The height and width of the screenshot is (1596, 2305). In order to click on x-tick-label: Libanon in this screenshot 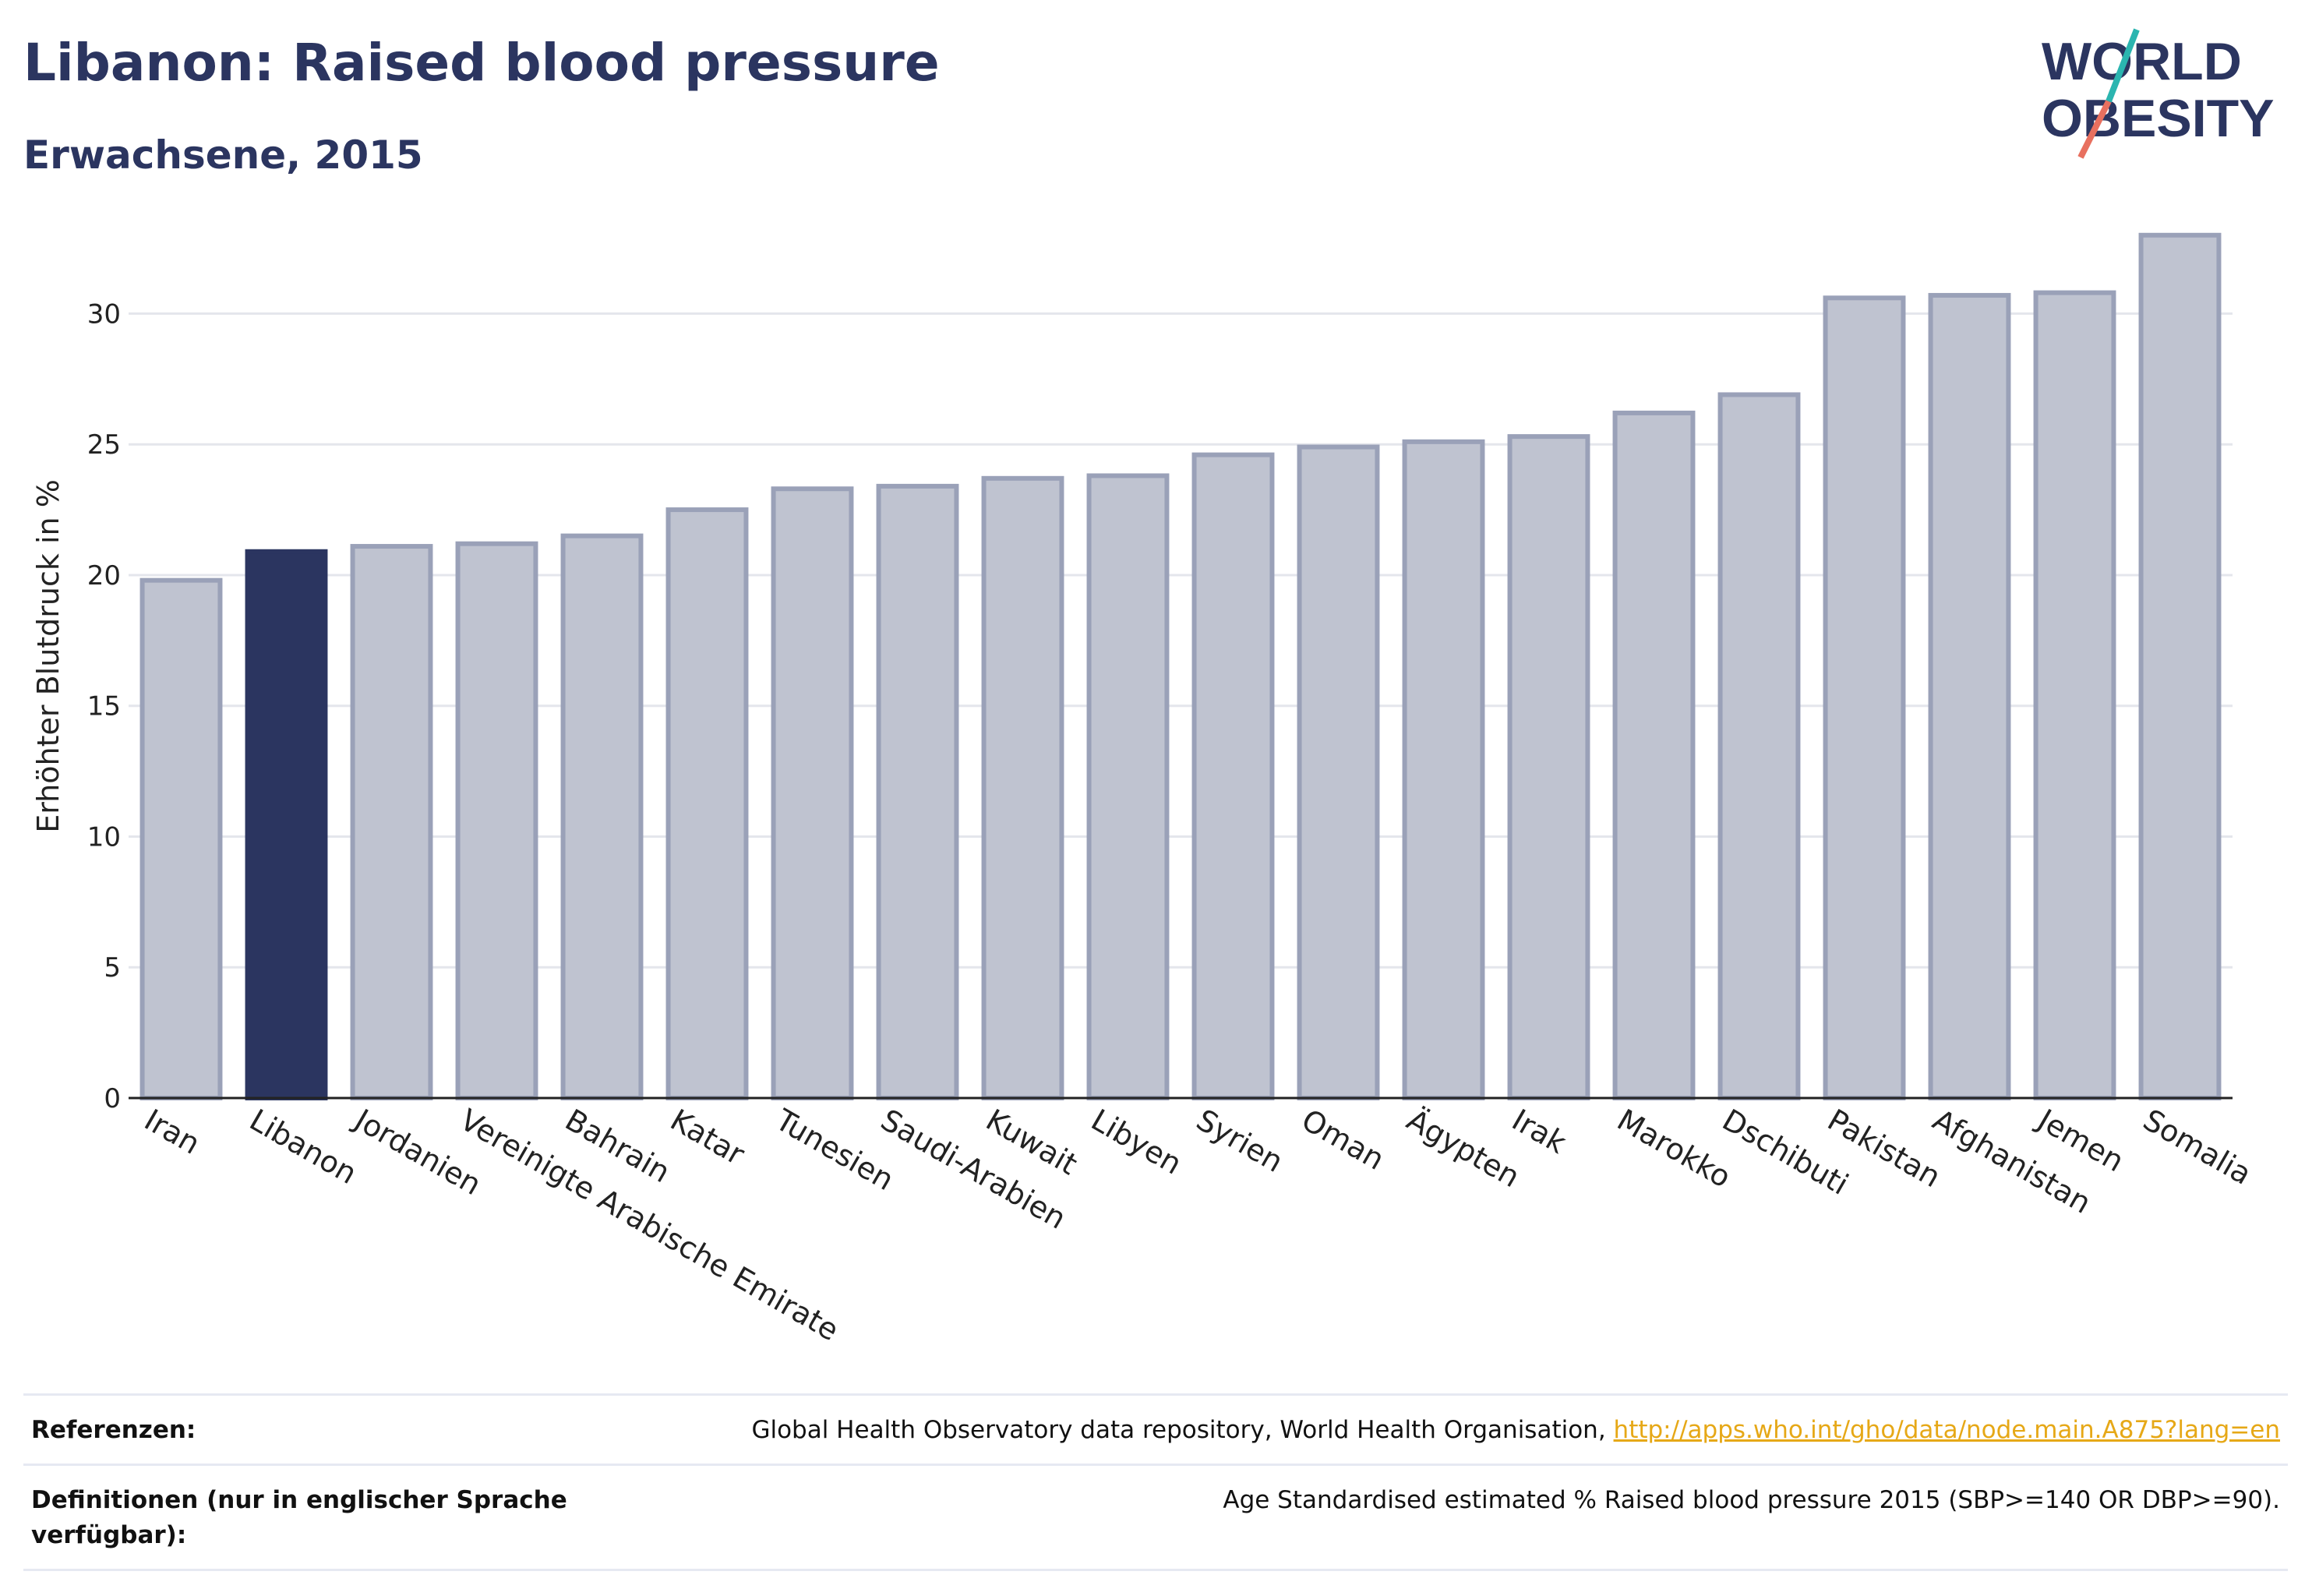, I will do `click(303, 1147)`.